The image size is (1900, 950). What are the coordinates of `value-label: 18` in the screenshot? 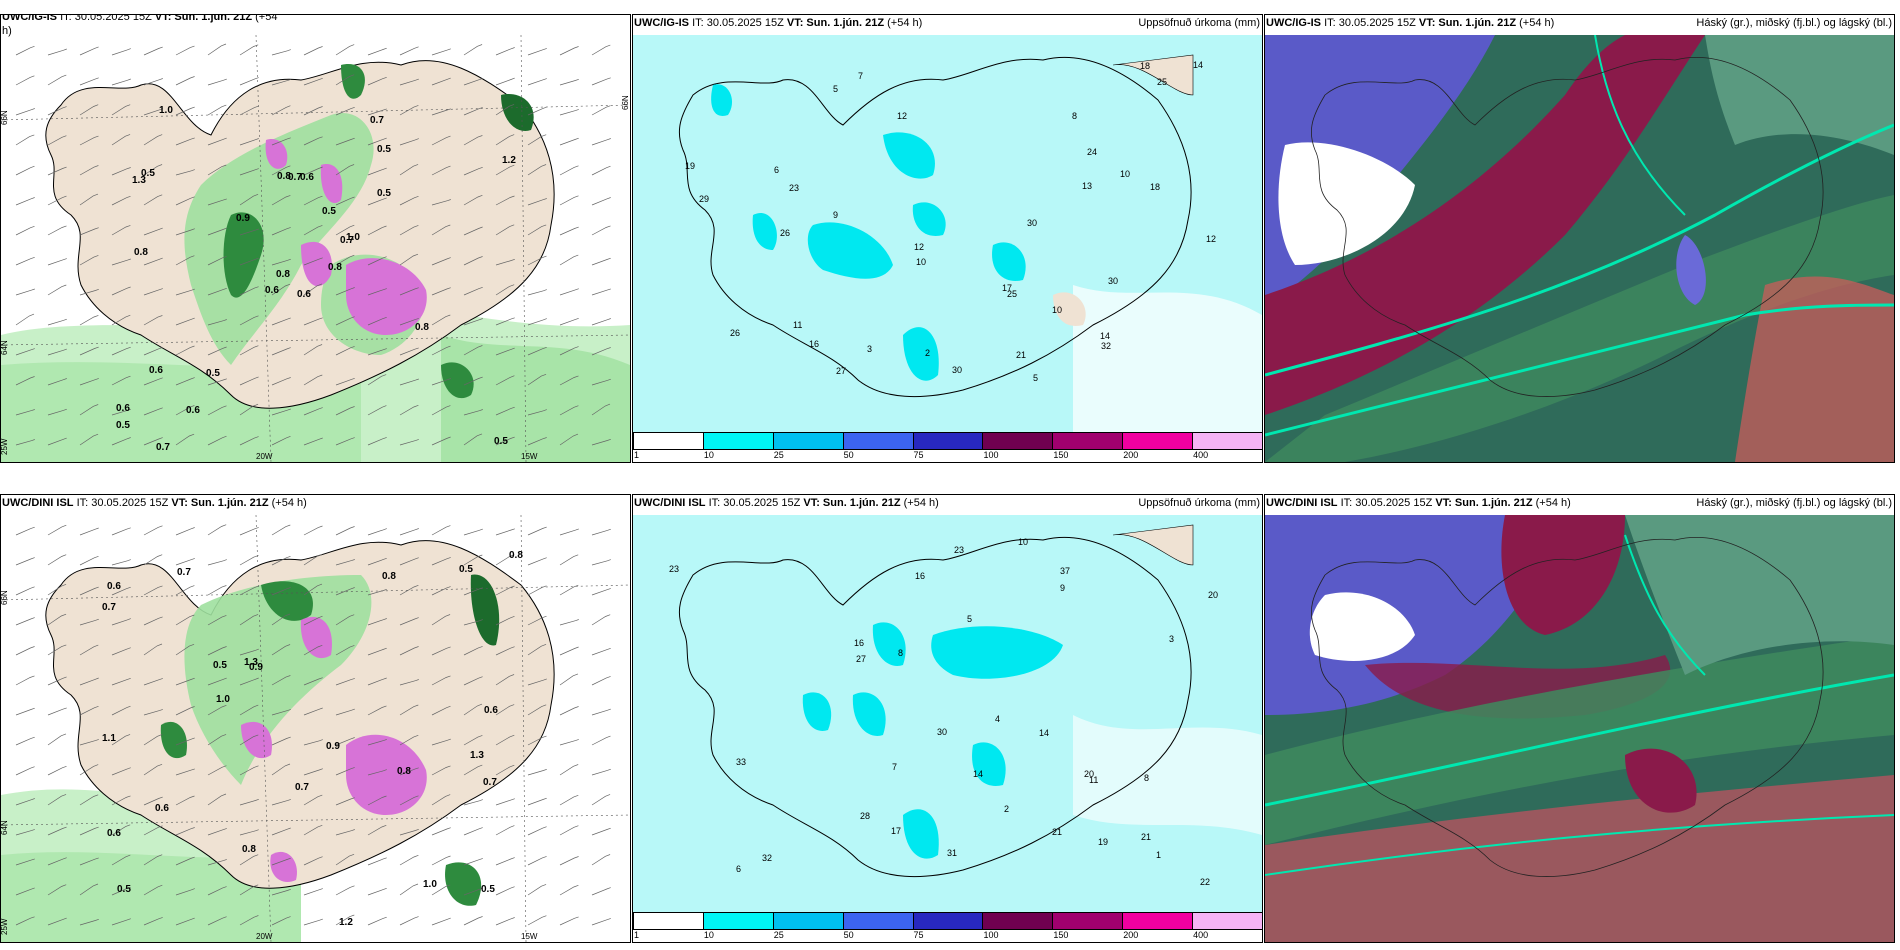 It's located at (1145, 66).